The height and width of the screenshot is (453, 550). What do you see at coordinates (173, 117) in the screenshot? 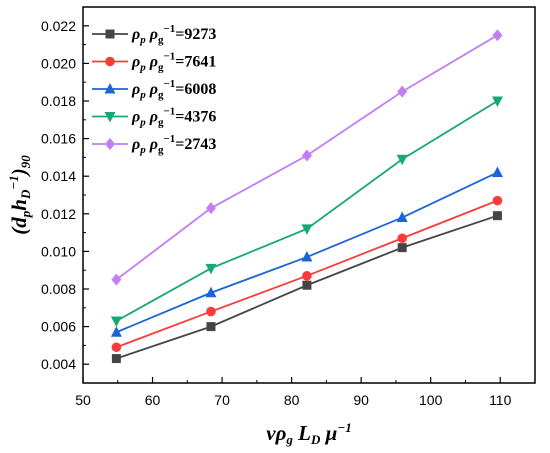
I see `legend-label: ρp ρg−1=4376` at bounding box center [173, 117].